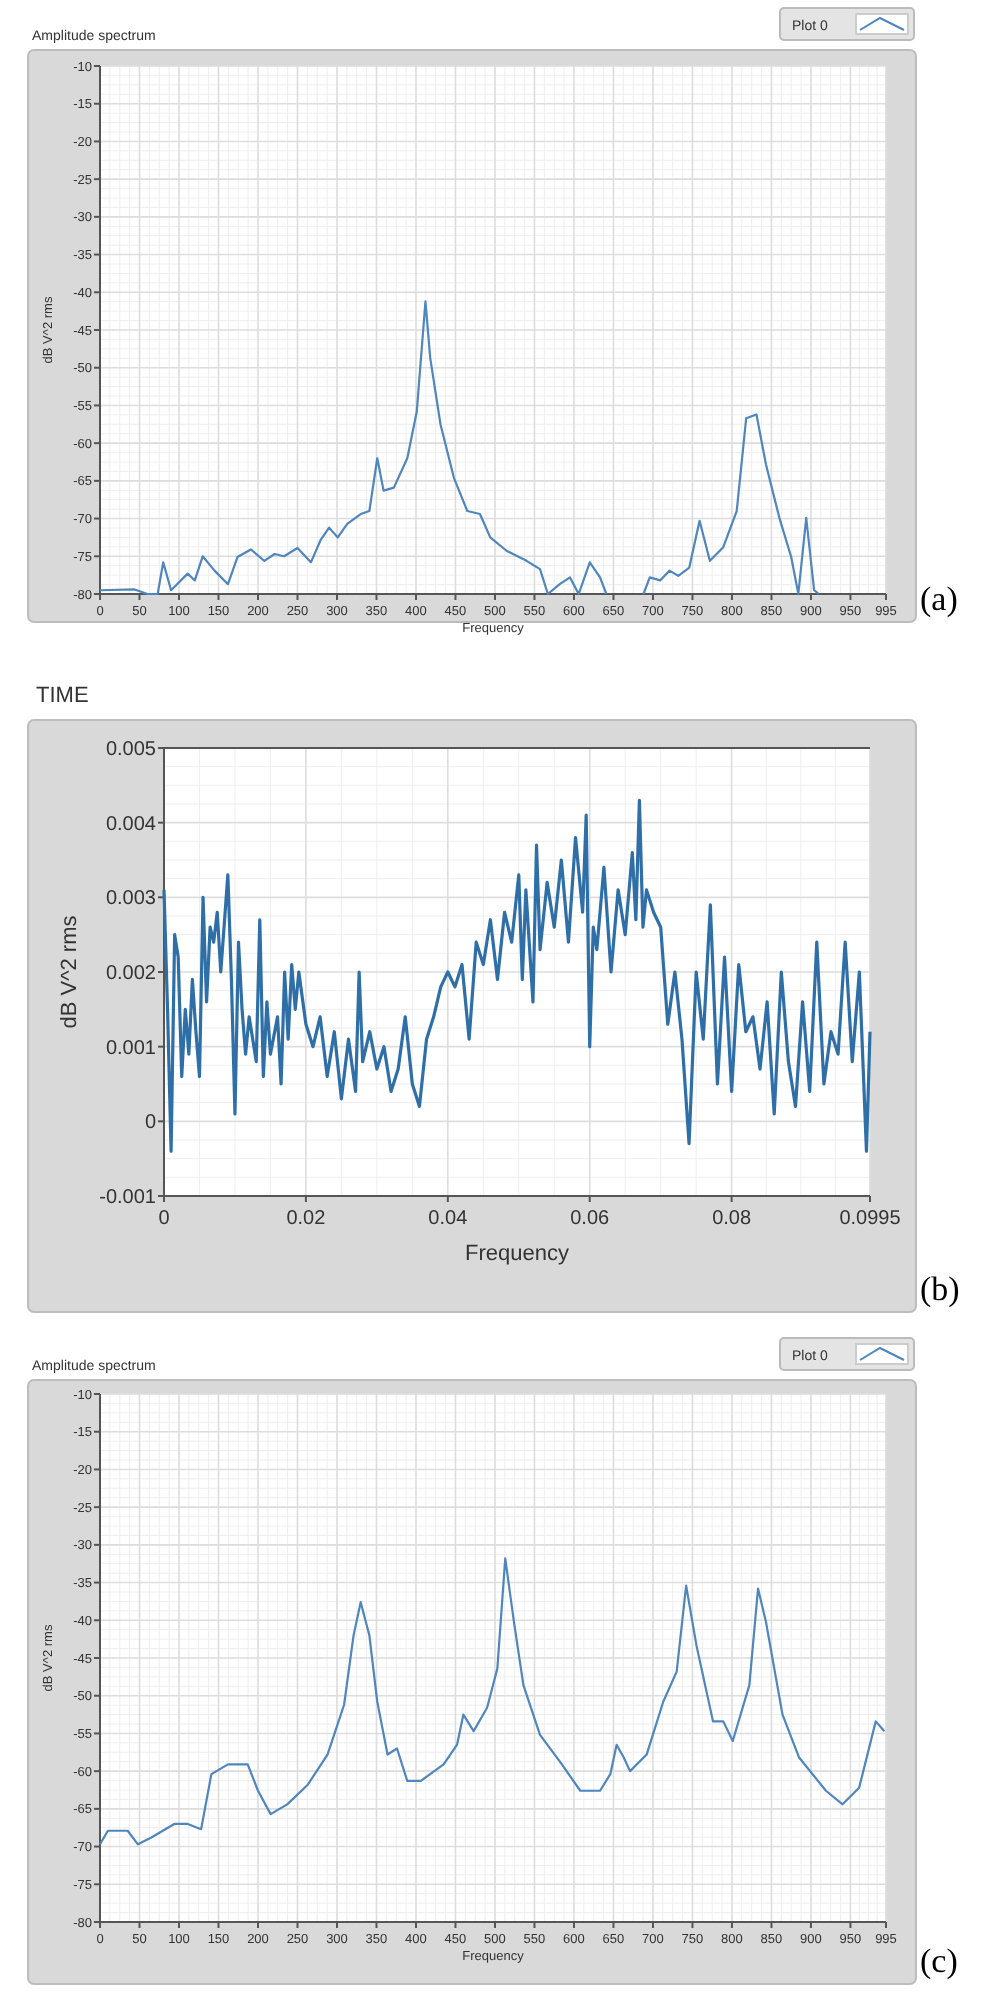 The height and width of the screenshot is (1994, 988). I want to click on text: (c), so click(939, 1961).